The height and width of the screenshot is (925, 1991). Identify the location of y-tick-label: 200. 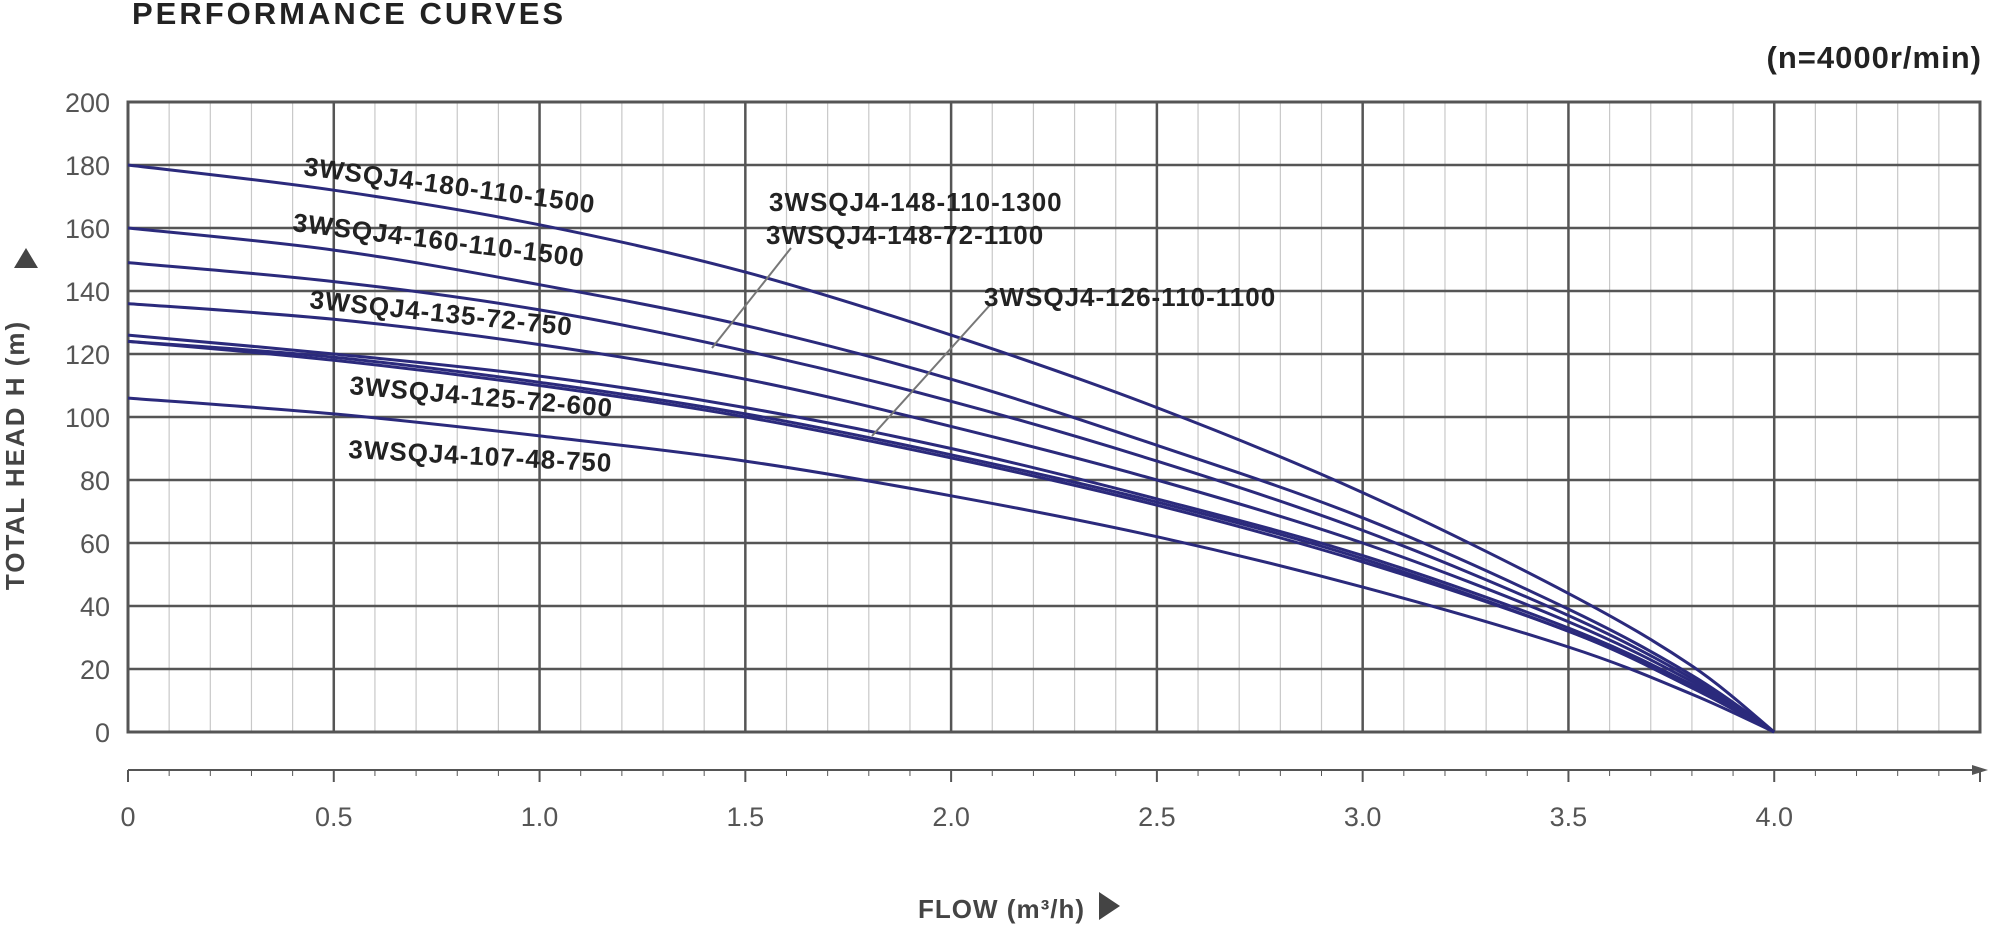
(87, 103).